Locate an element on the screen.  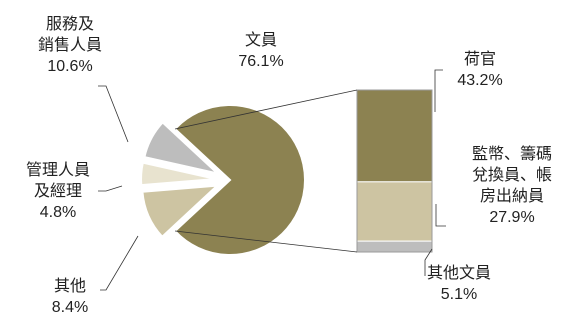
data-label-text: 及經理 is located at coordinates (58, 191).